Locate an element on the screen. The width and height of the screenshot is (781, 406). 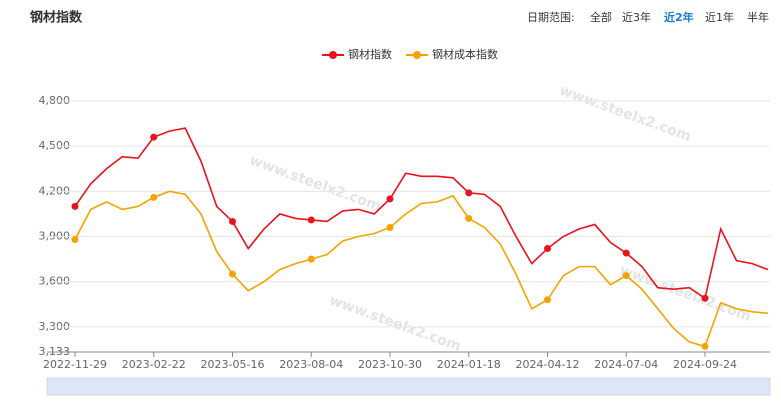
range-option: 全部 is located at coordinates (601, 17).